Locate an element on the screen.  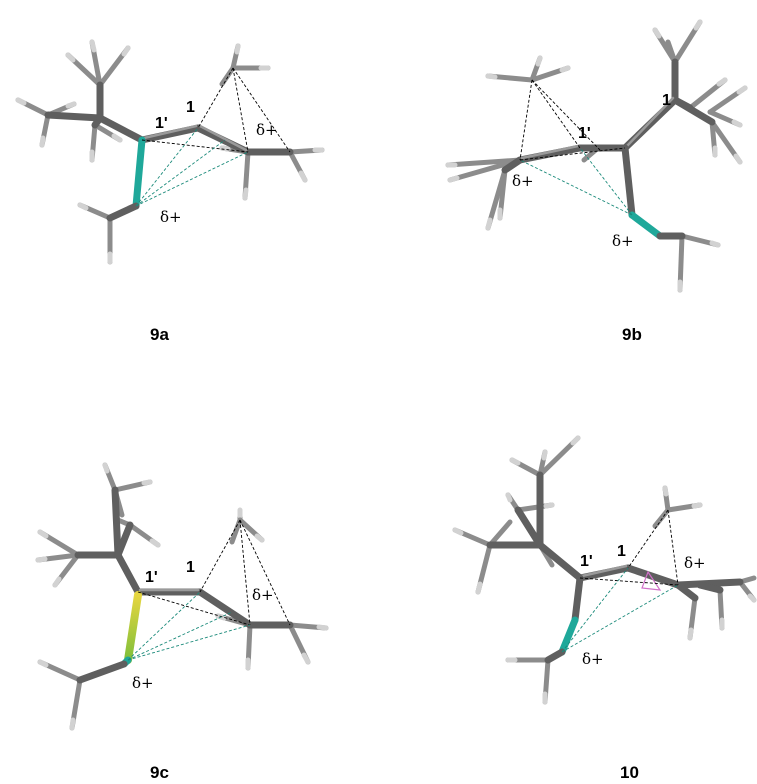
charge-label-9c-left: δ+ is located at coordinates (143, 683).